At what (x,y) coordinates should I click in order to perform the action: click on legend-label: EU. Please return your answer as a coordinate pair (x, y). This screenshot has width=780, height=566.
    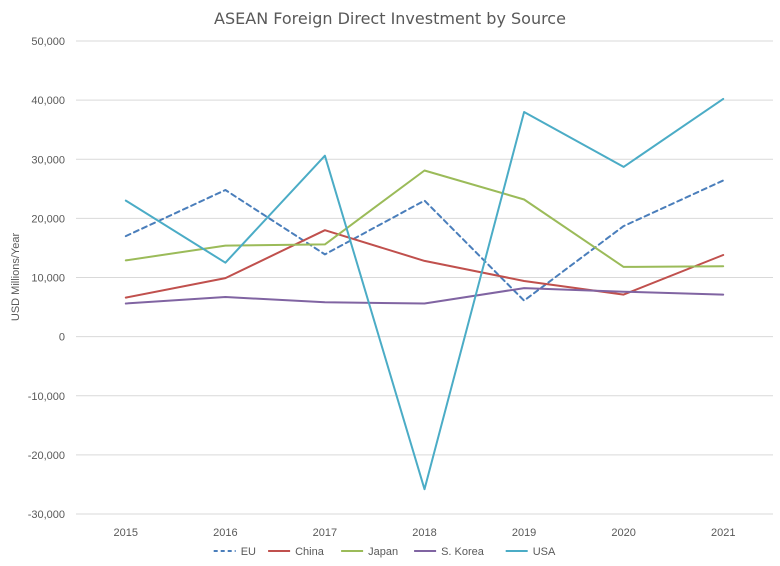
    Looking at the image, I should click on (248, 552).